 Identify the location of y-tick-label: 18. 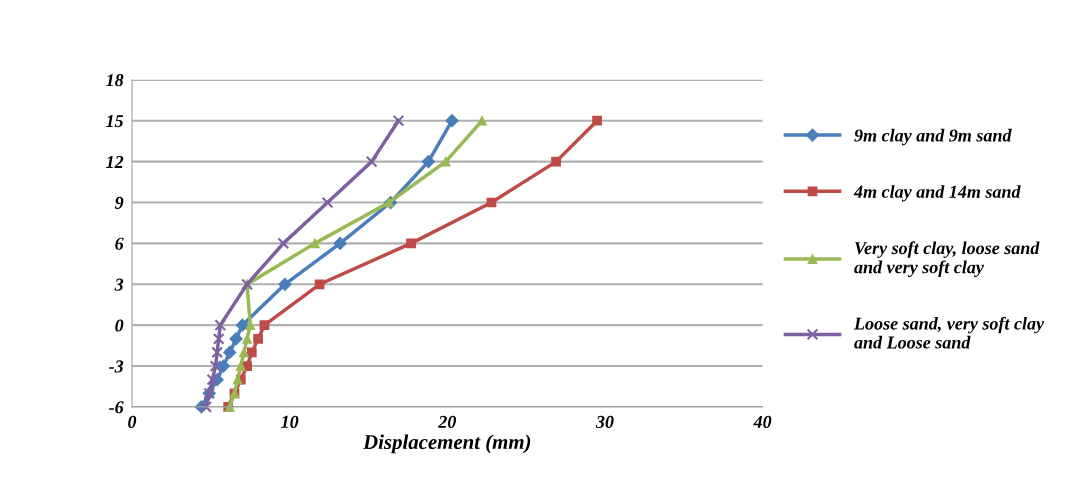
(115, 80).